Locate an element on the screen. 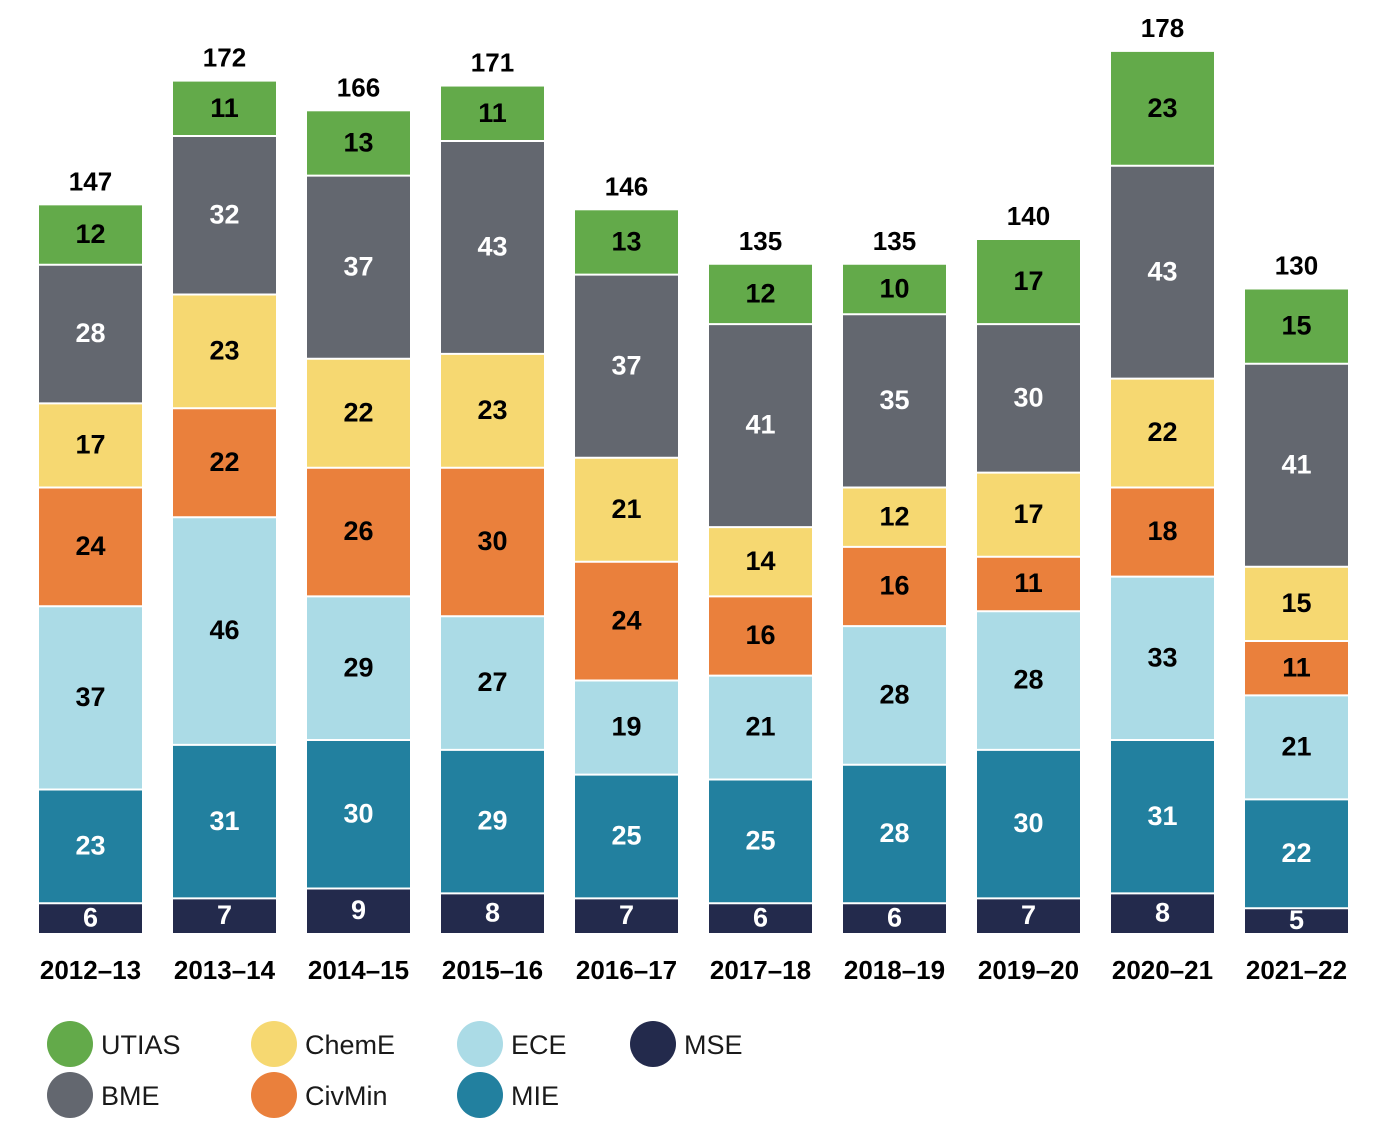 The image size is (1400, 1144). legend-label-utias: UTIAS is located at coordinates (141, 1045).